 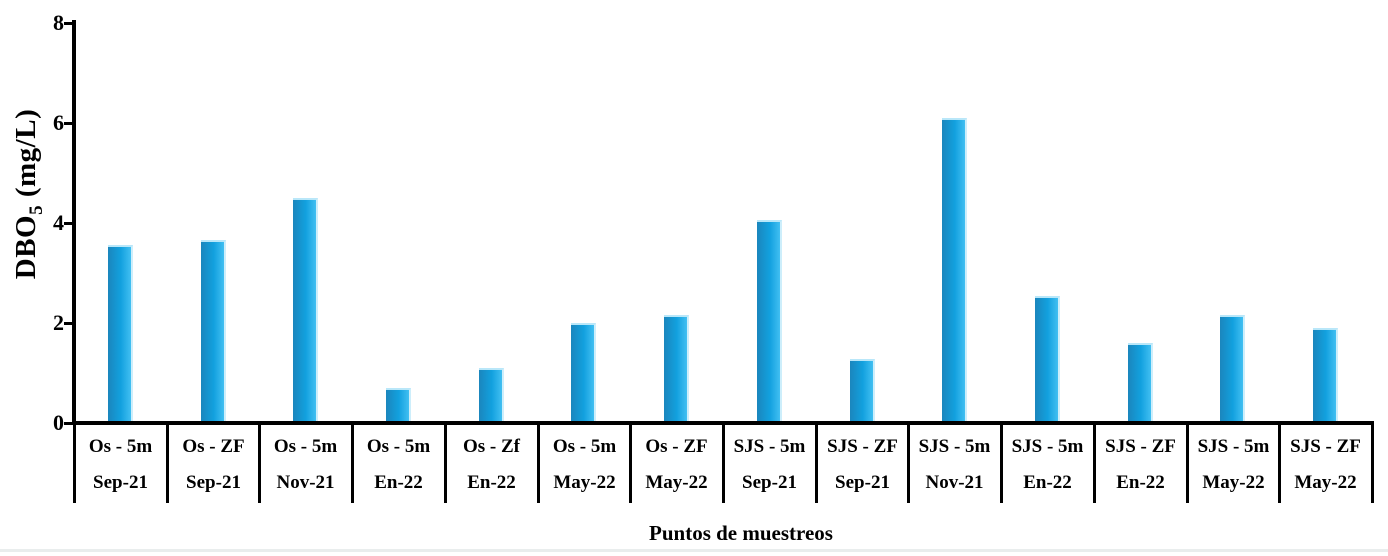 I want to click on category-cell: SJS - ZF Sep-21, so click(x=862, y=464).